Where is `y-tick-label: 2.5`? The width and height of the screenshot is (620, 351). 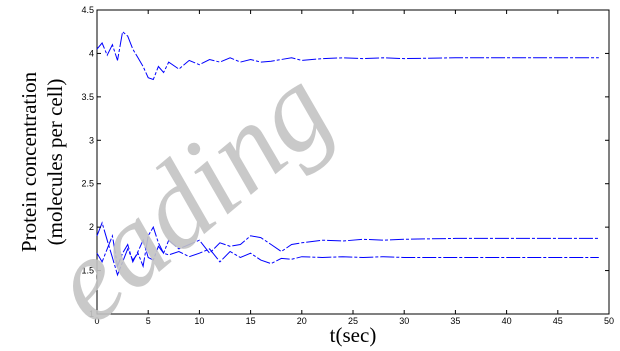 y-tick-label: 2.5 is located at coordinates (87, 184).